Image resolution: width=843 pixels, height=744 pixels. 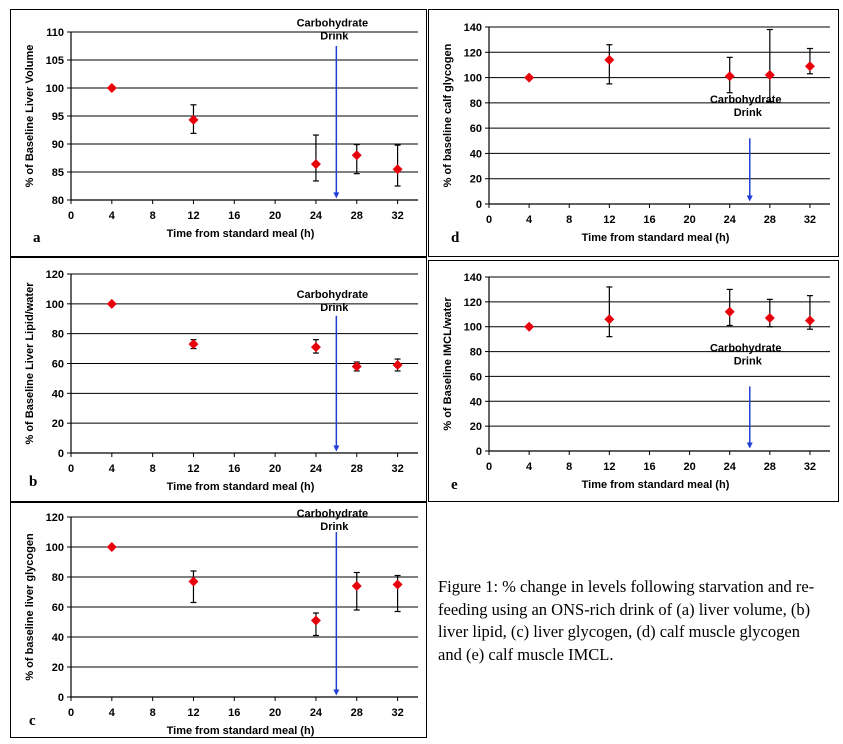 I want to click on y-axis-label: % of baseline liver glycogen, so click(x=30, y=607).